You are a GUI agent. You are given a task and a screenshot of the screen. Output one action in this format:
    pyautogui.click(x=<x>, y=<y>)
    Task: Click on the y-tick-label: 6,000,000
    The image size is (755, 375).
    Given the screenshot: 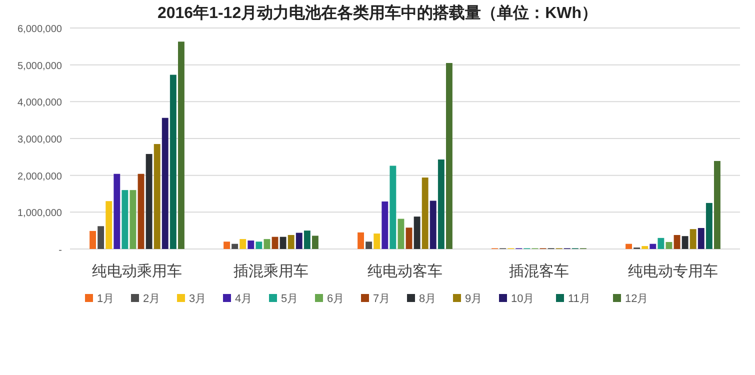 What is the action you would take?
    pyautogui.click(x=40, y=29)
    